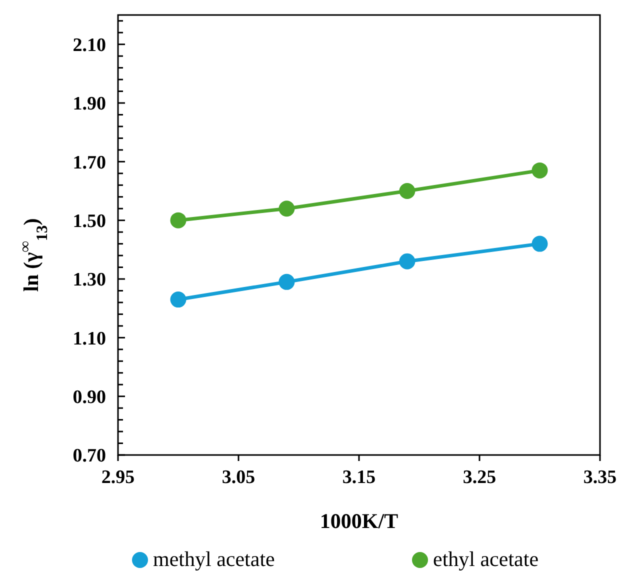 The width and height of the screenshot is (624, 579). Describe the element at coordinates (479, 477) in the screenshot. I see `x-tick-label: 3.25` at that location.